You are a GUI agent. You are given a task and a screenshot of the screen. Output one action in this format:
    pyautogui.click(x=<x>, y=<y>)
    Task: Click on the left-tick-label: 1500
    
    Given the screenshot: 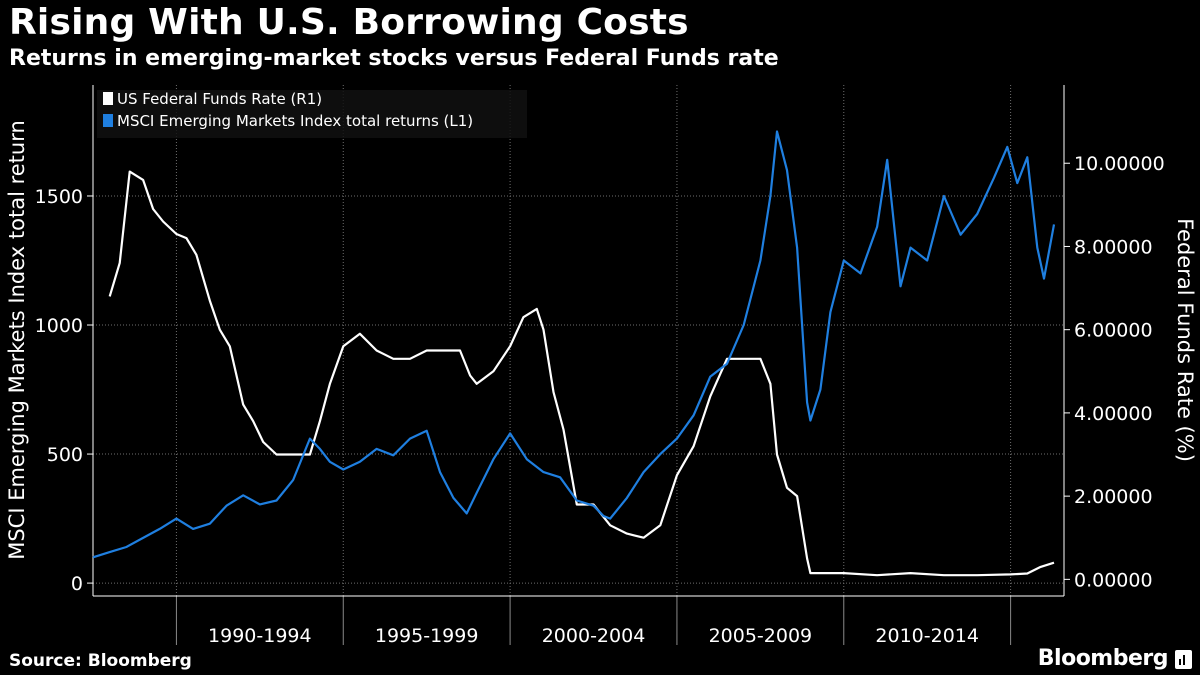 What is the action you would take?
    pyautogui.click(x=59, y=197)
    